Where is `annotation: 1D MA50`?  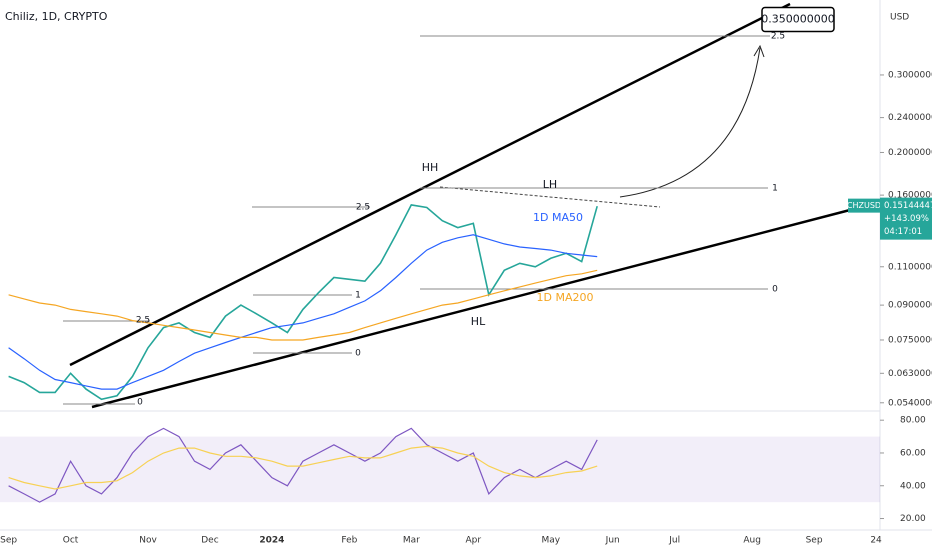
annotation: 1D MA50 is located at coordinates (558, 217).